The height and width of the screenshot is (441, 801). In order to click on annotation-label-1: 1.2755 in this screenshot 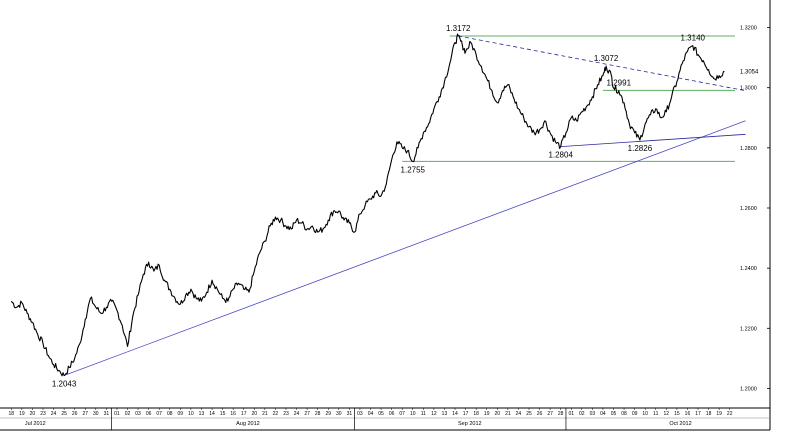, I will do `click(413, 169)`.